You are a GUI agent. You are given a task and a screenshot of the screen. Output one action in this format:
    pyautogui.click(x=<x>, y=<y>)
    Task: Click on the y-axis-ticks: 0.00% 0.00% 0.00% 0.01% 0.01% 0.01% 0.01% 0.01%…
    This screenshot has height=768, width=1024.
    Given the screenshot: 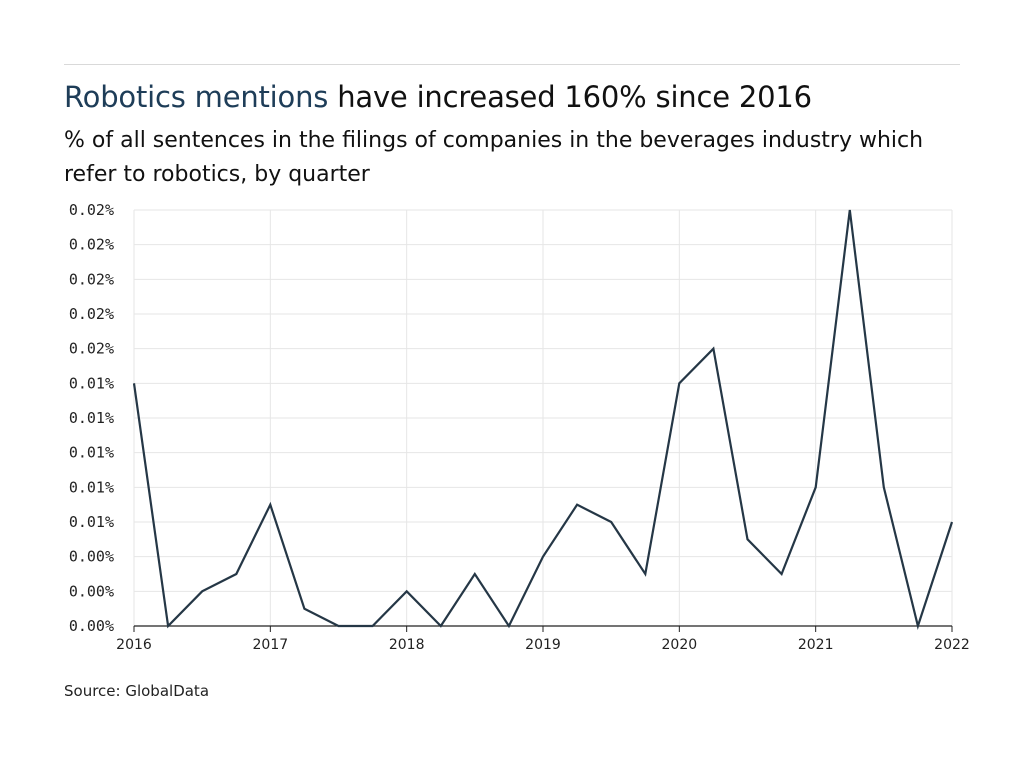 What is the action you would take?
    pyautogui.click(x=91, y=418)
    